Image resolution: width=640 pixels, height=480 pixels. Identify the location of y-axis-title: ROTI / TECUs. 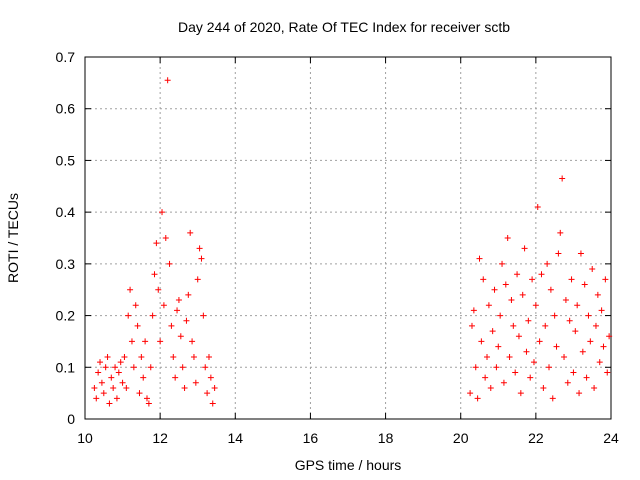
(13, 238).